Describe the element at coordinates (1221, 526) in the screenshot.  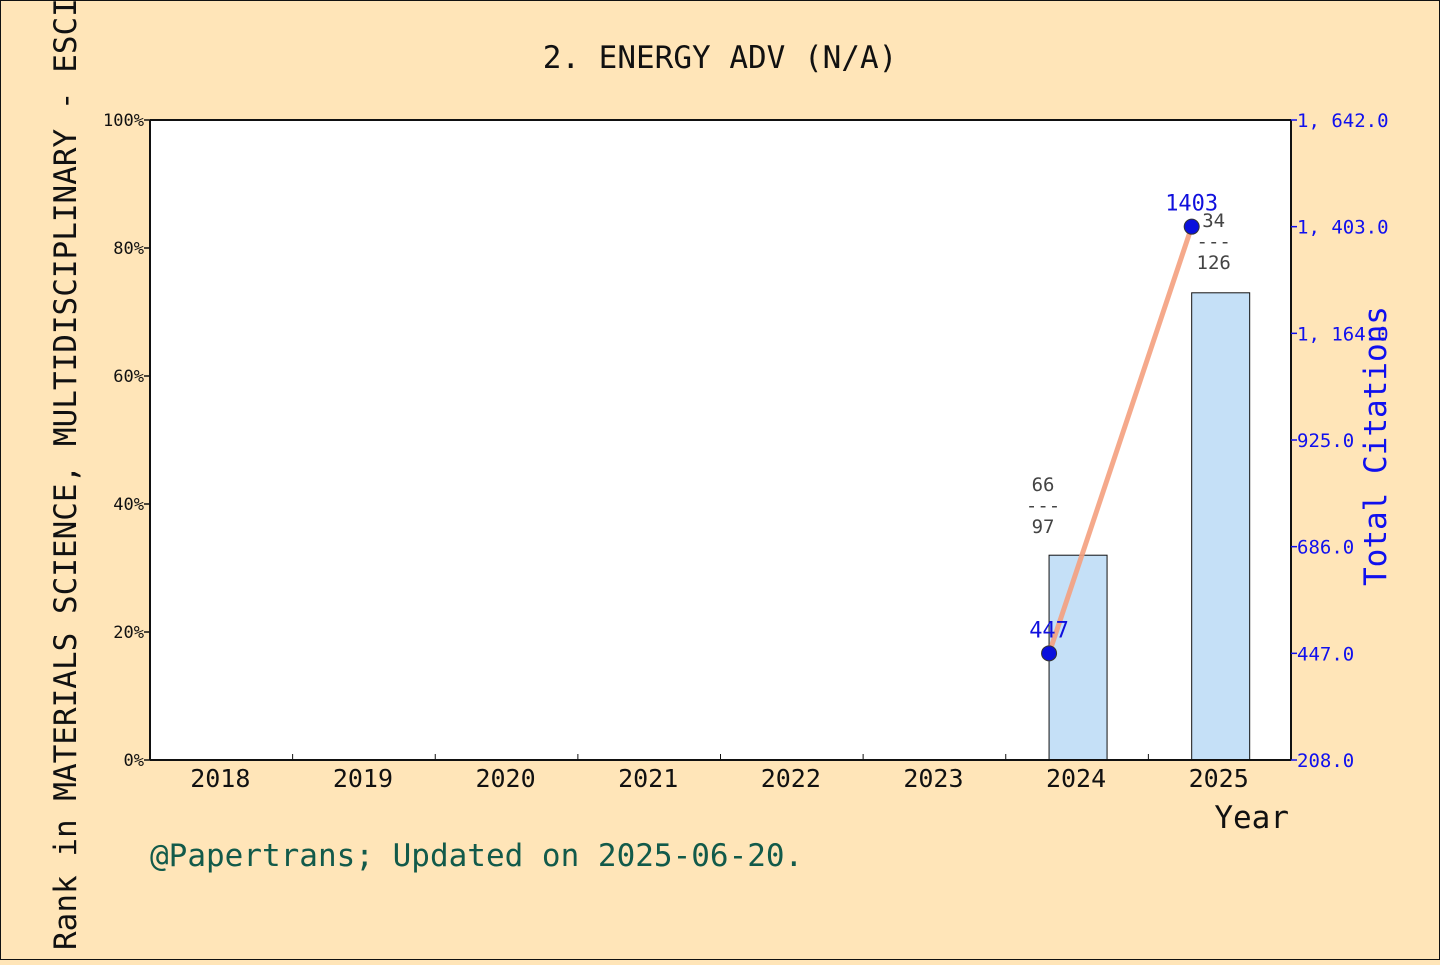
I see `bar-2025` at that location.